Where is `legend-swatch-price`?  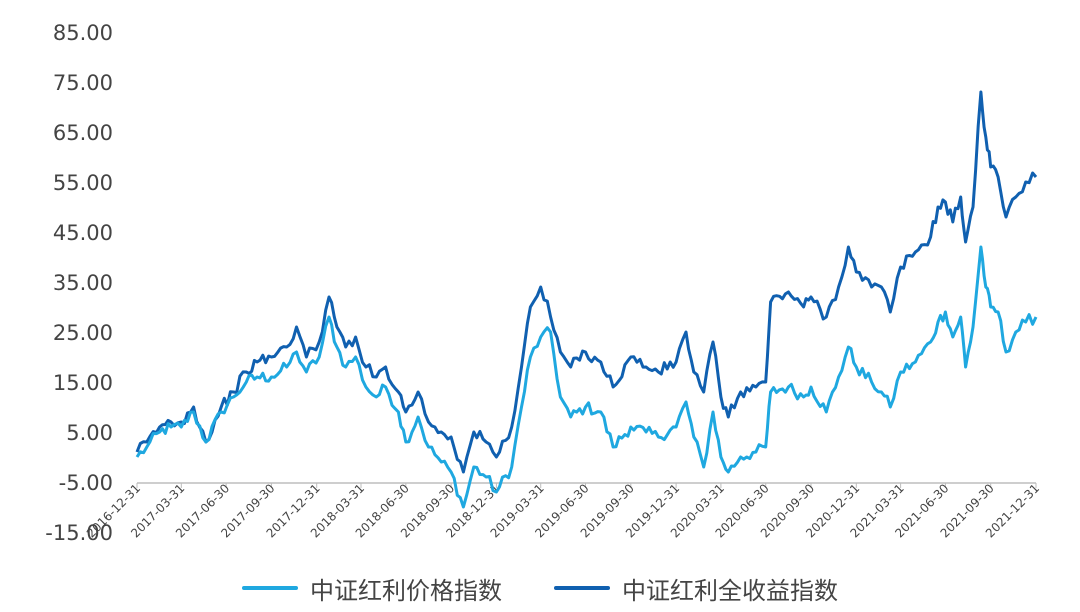 legend-swatch-price is located at coordinates (270, 588).